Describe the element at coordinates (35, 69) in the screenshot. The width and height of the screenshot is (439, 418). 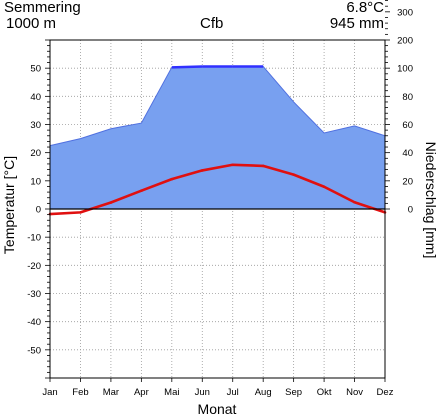
I see `y-tick-label-left: 50` at that location.